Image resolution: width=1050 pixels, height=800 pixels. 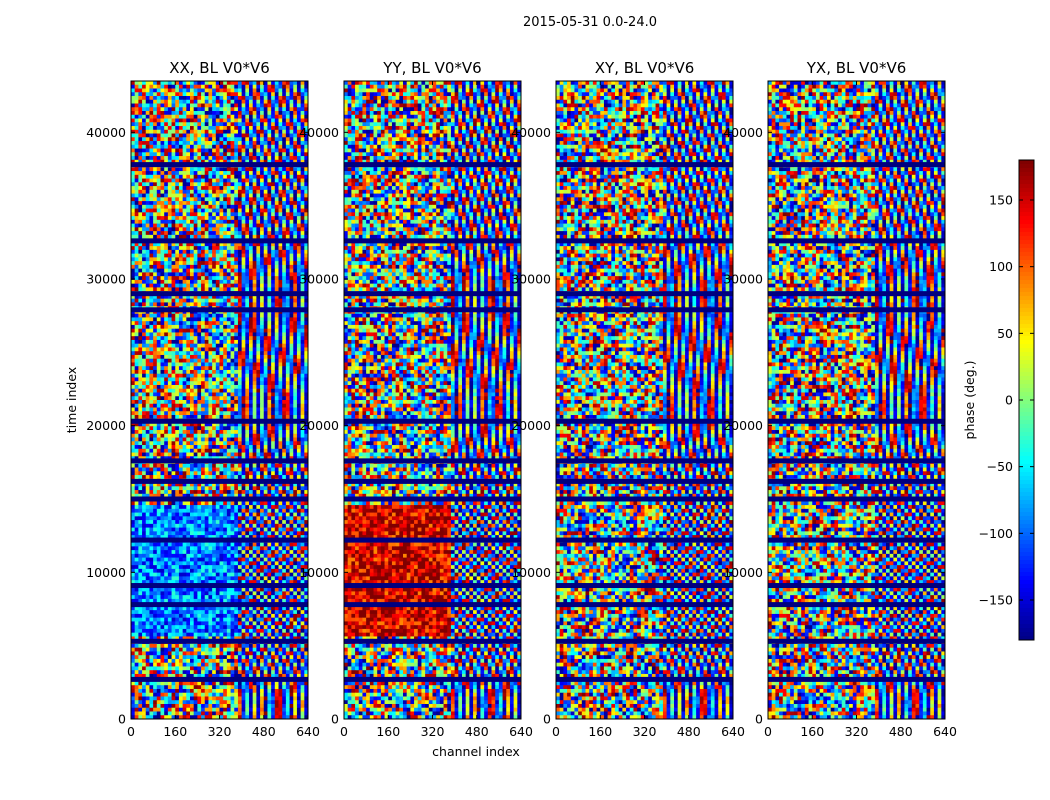 What do you see at coordinates (433, 731) in the screenshot?
I see `x-tick-label: 320` at bounding box center [433, 731].